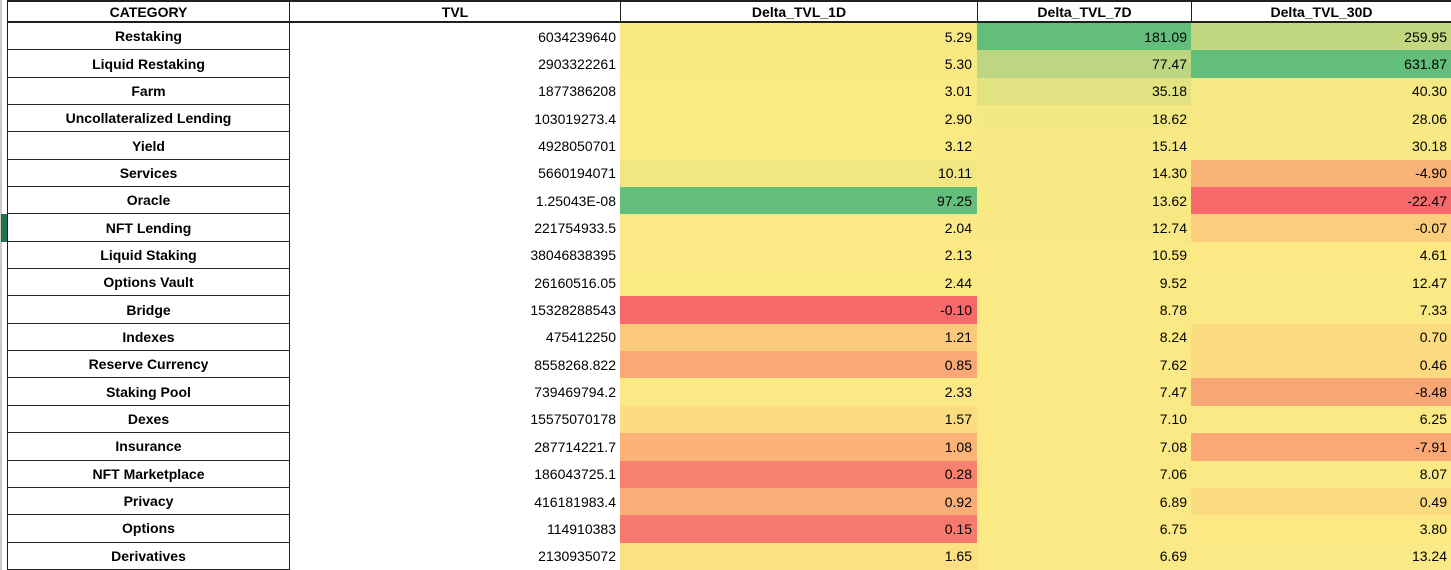  I want to click on category-cell: Options, so click(148, 529).